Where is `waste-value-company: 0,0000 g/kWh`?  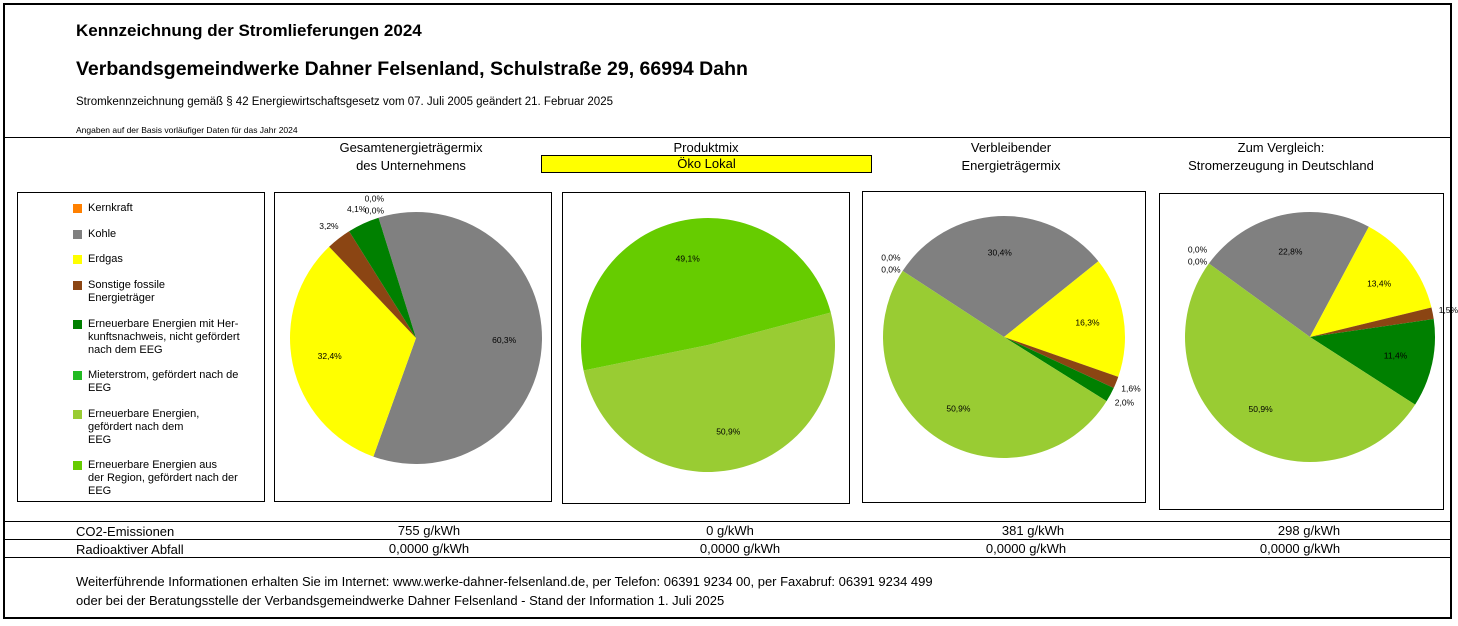 waste-value-company: 0,0000 g/kWh is located at coordinates (429, 548).